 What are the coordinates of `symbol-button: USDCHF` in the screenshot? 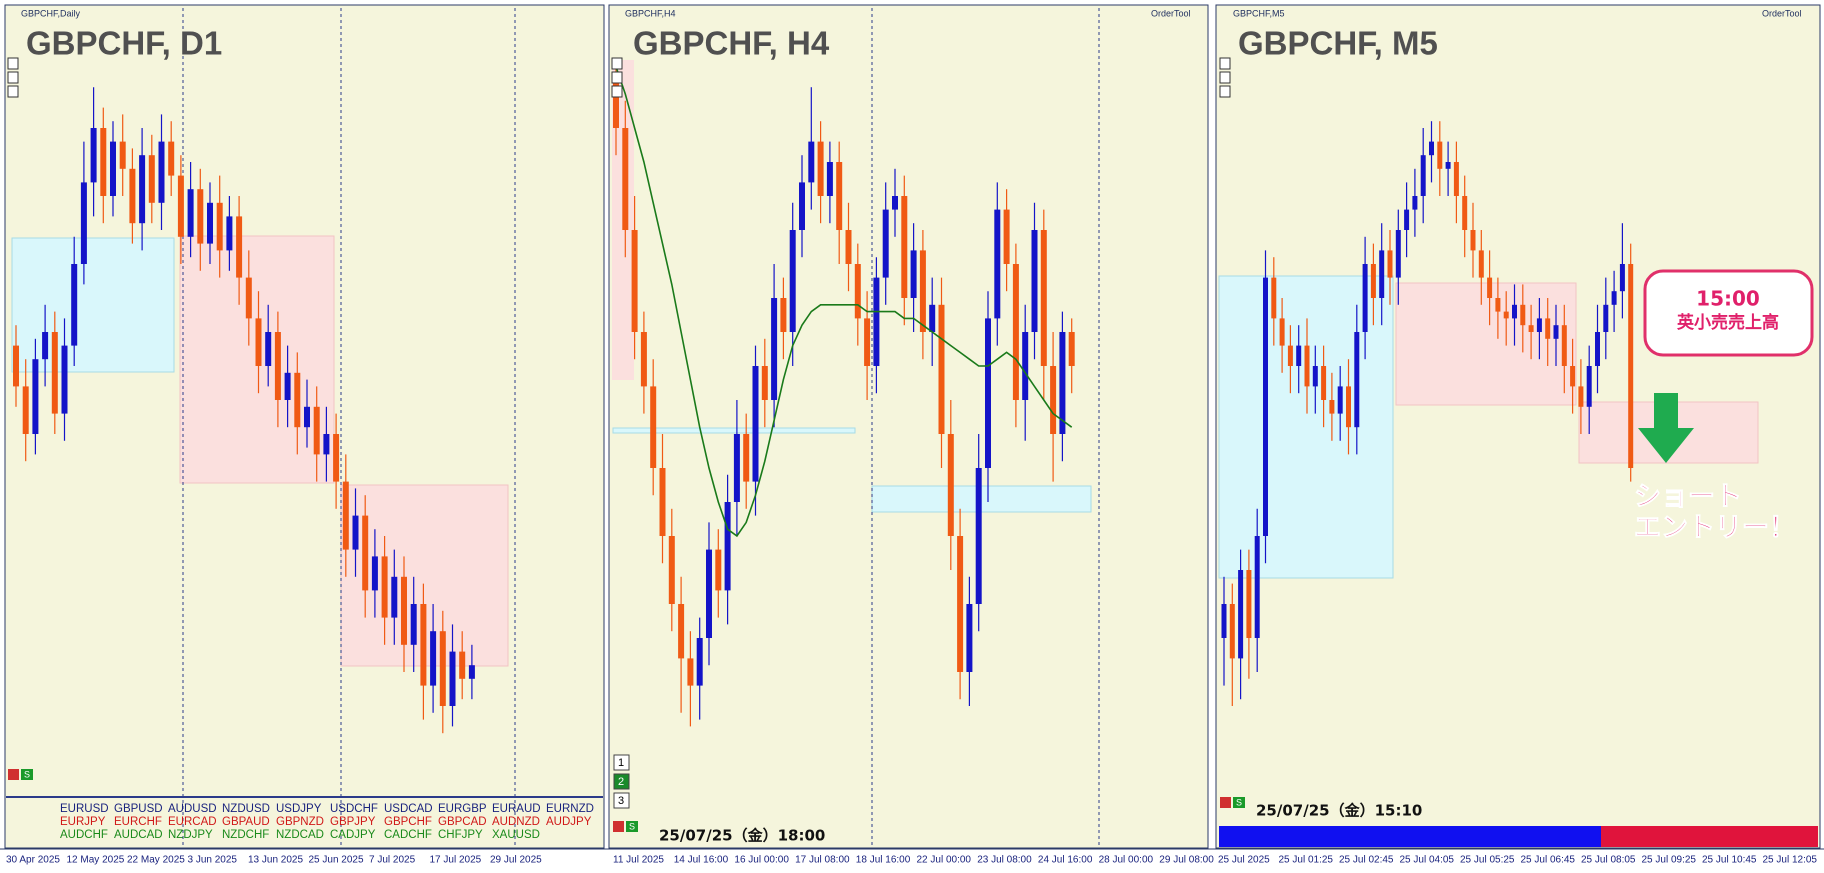 It's located at (354, 809).